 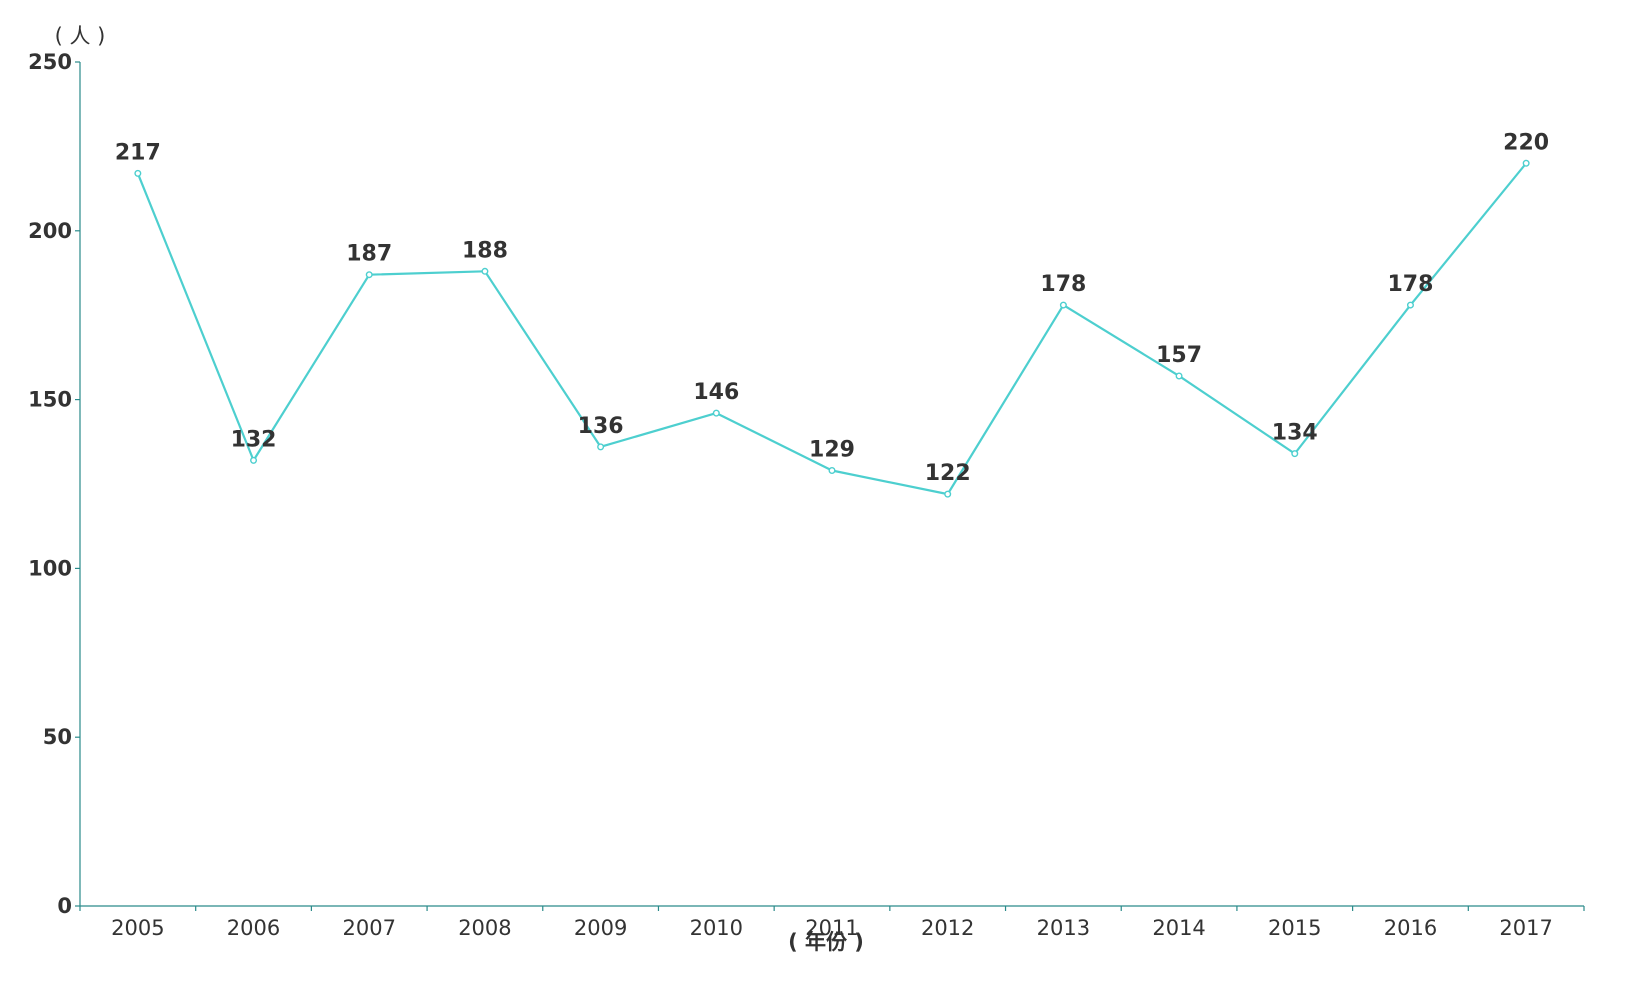 What do you see at coordinates (50, 400) in the screenshot?
I see `y-tick-label: 150` at bounding box center [50, 400].